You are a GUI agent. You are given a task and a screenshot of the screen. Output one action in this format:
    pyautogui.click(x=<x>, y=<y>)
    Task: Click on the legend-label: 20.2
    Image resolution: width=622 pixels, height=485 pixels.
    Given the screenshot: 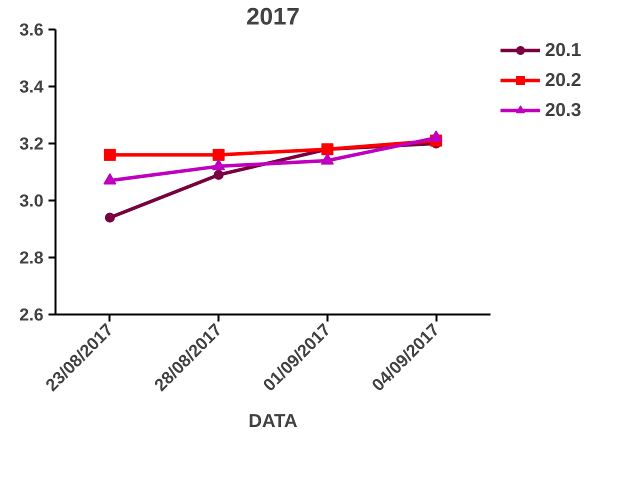 What is the action you would take?
    pyautogui.click(x=563, y=80)
    